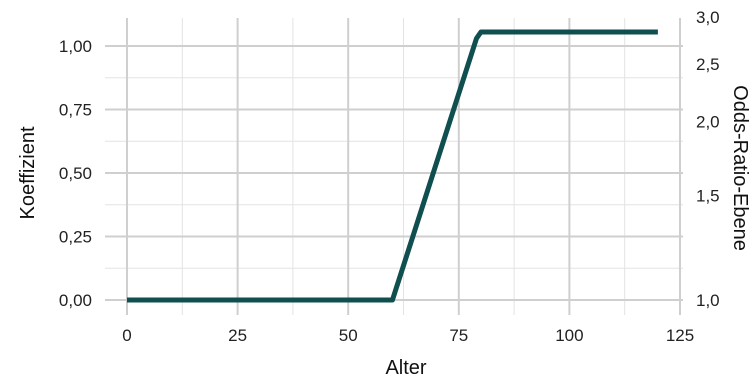  Describe the element at coordinates (708, 196) in the screenshot. I see `secondary-y-tick-label: 1,5` at that location.